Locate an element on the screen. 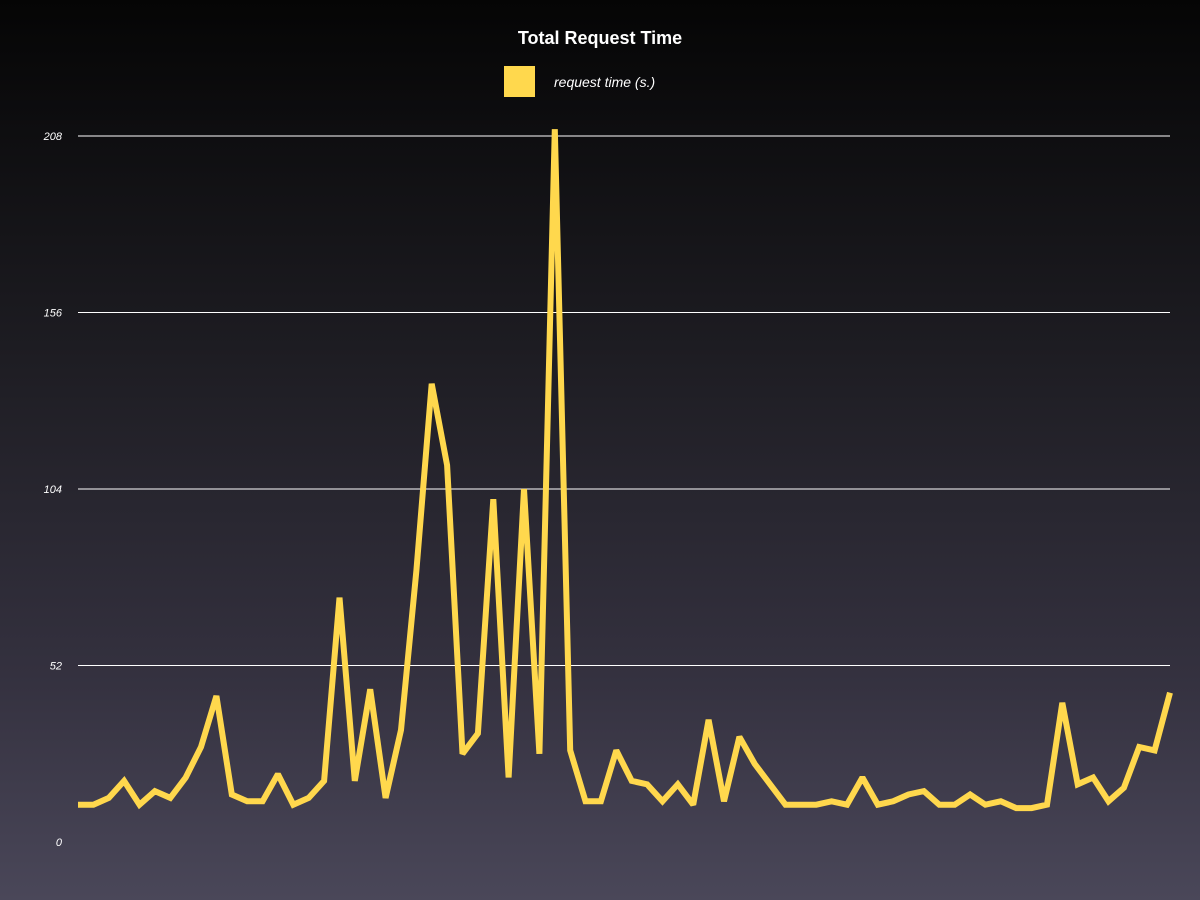 The width and height of the screenshot is (1200, 900). y-tick-label: 156 is located at coordinates (53, 314).